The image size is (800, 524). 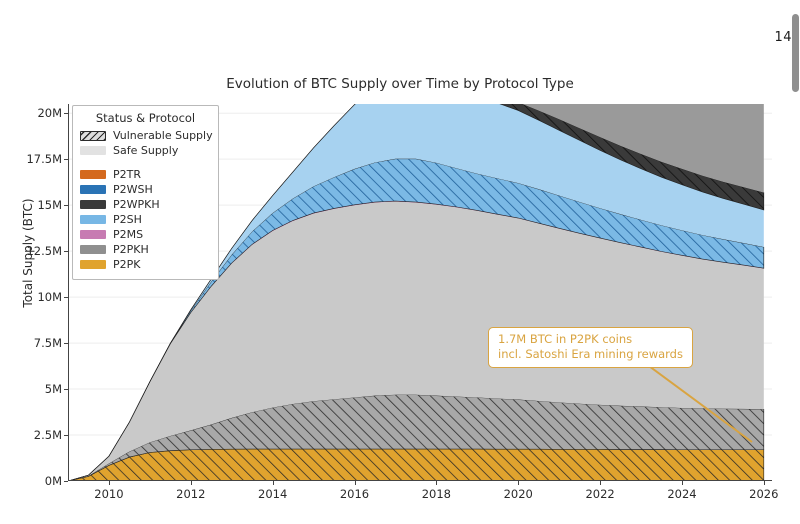 What do you see at coordinates (49, 113) in the screenshot?
I see `y-tick-label: 20M` at bounding box center [49, 113].